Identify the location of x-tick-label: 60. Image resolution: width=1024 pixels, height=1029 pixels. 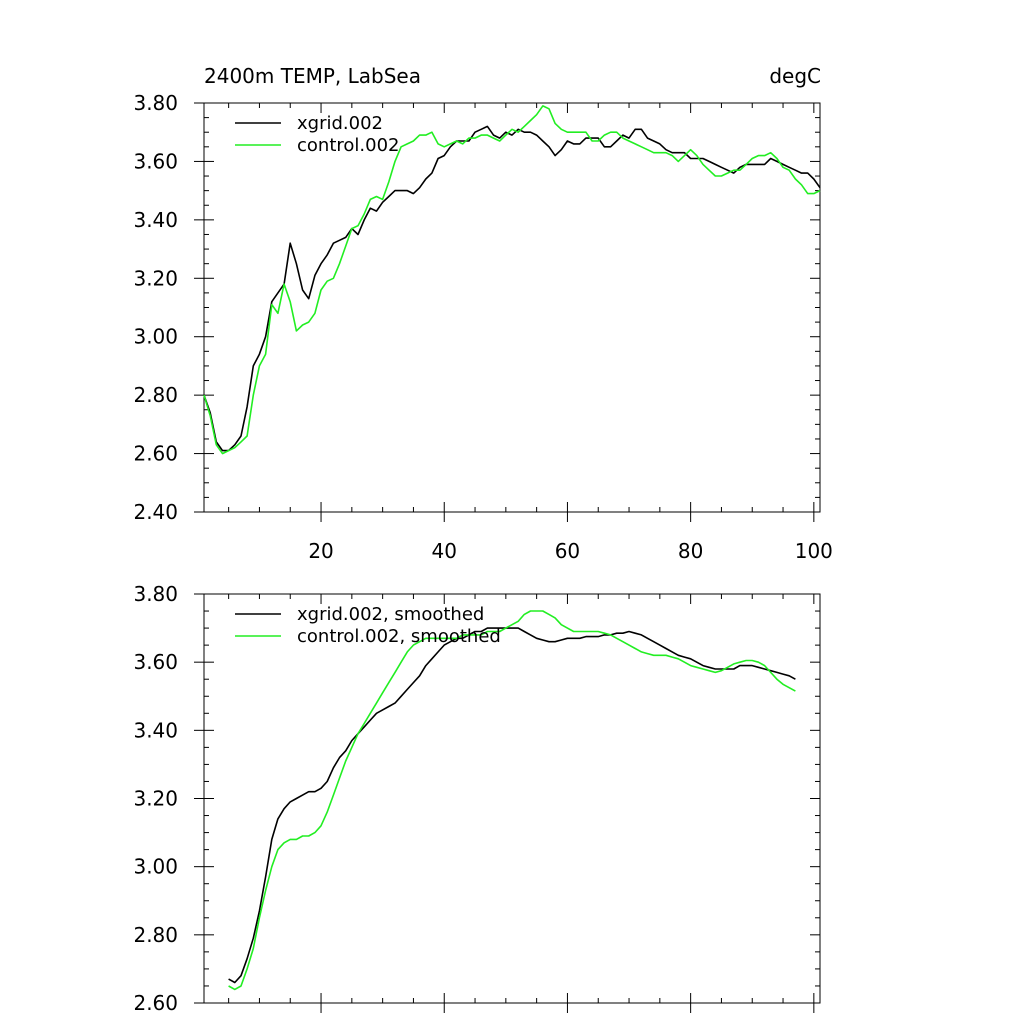
(567, 551).